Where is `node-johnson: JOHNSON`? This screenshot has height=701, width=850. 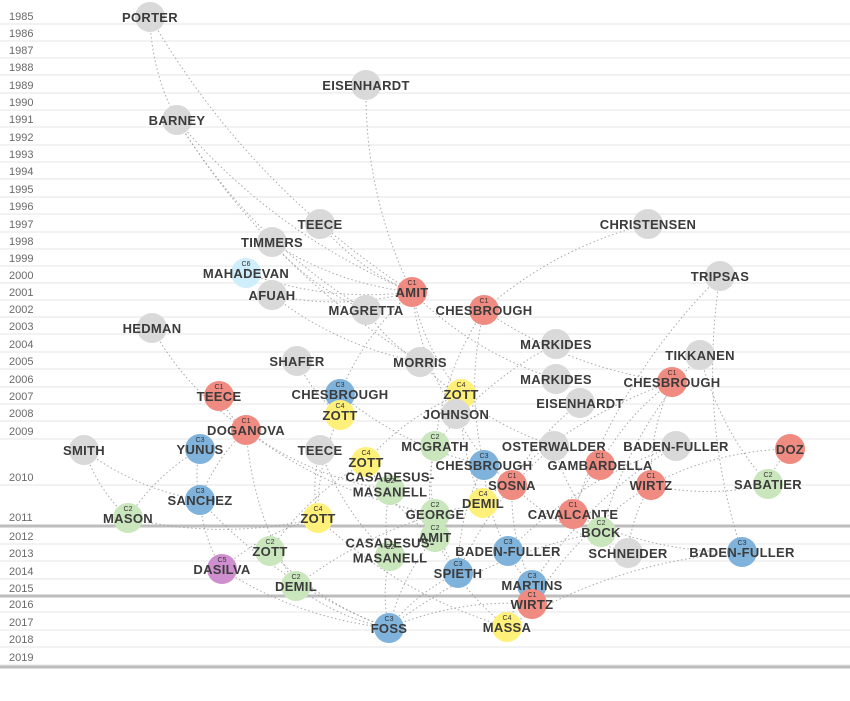 node-johnson: JOHNSON is located at coordinates (456, 414).